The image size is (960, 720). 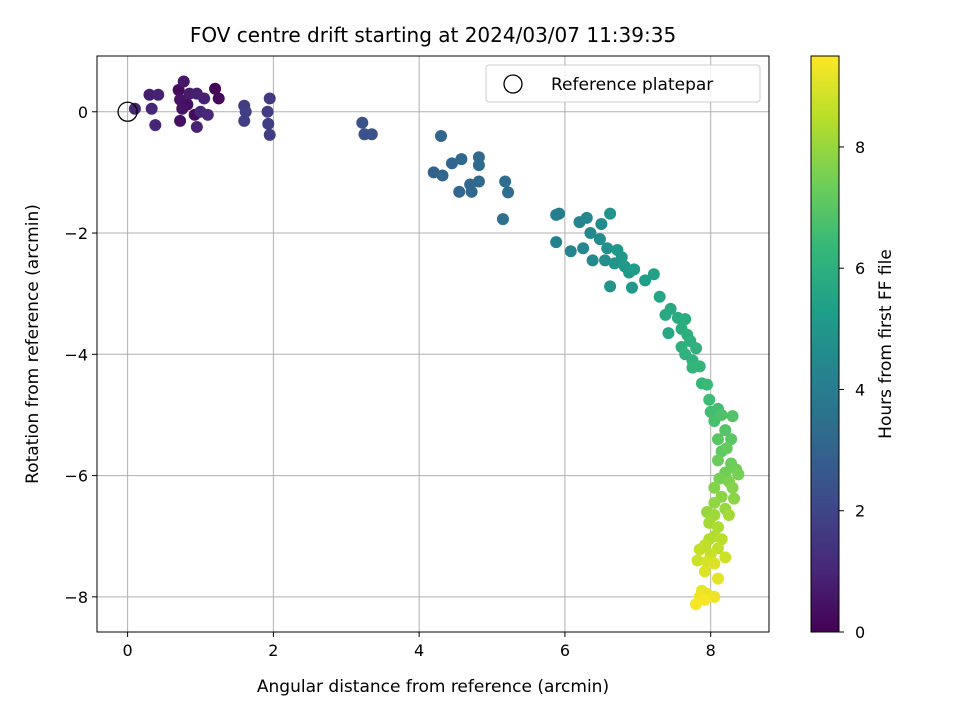 I want to click on x-axis-ticks: 0 2 4 6 8, so click(x=419, y=646).